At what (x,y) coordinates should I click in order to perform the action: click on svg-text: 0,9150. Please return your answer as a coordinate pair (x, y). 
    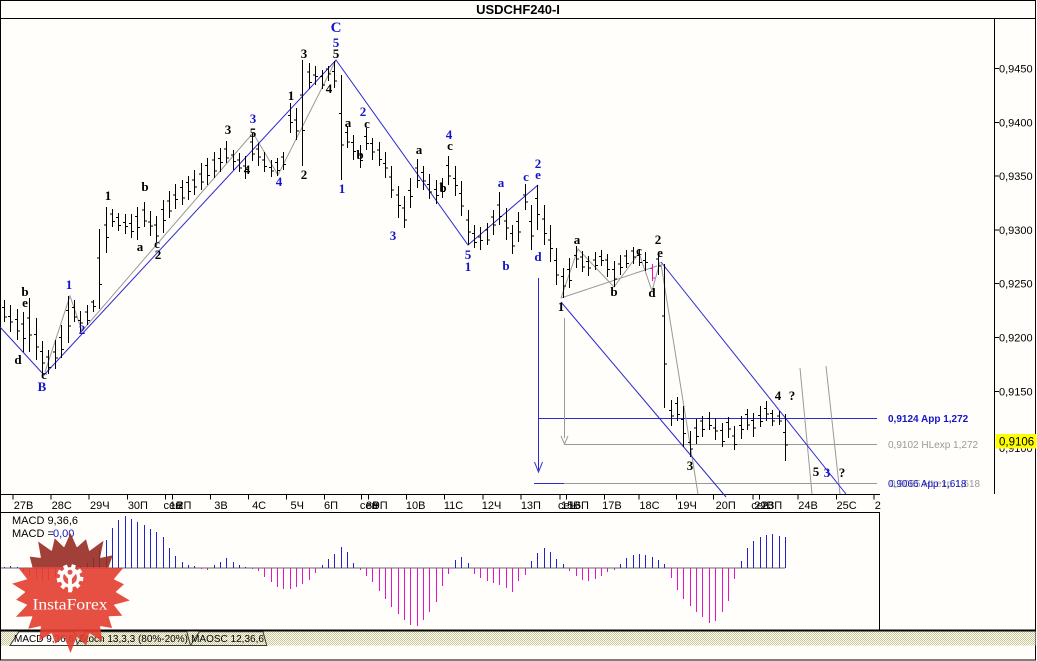
    Looking at the image, I should click on (1016, 392).